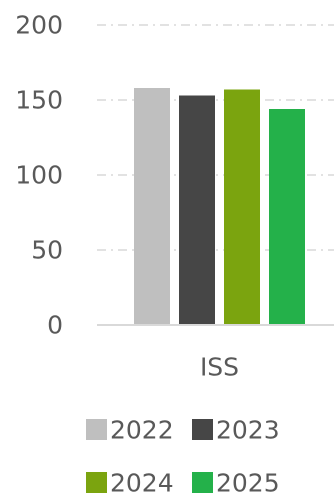  Describe the element at coordinates (96, 482) in the screenshot. I see `legend-swatch-2024` at that location.